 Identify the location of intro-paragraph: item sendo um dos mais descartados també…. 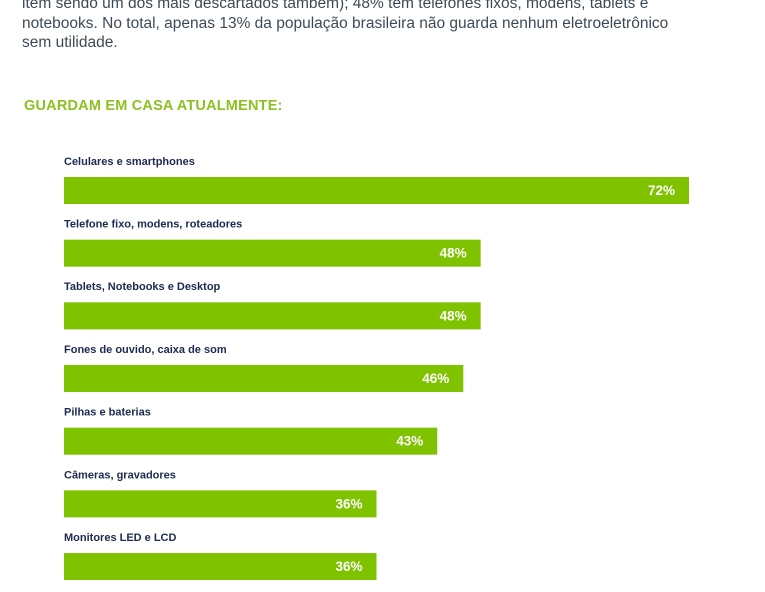
(378, 26).